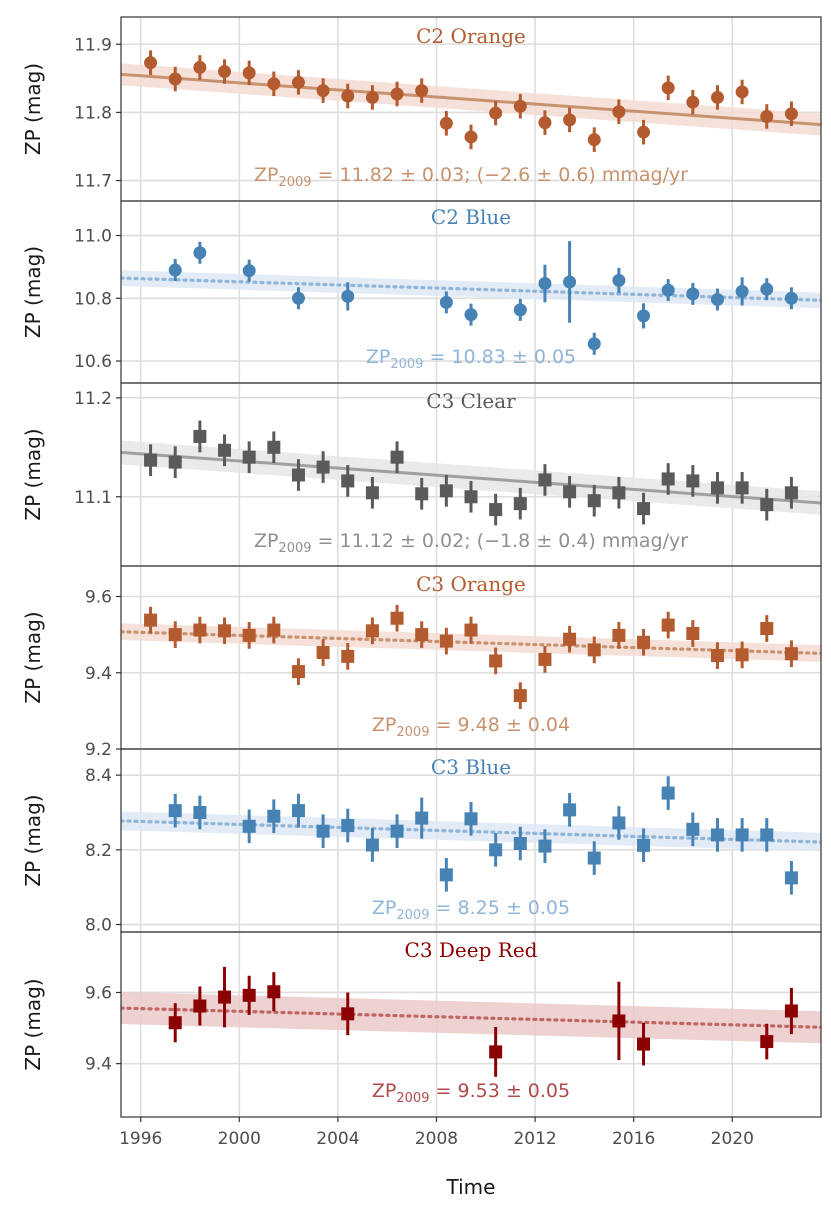 This screenshot has width=831, height=1218. Describe the element at coordinates (436, 1133) in the screenshot. I see `time-axis: 1996 2000 2004 2008 2012 2016 2020` at that location.